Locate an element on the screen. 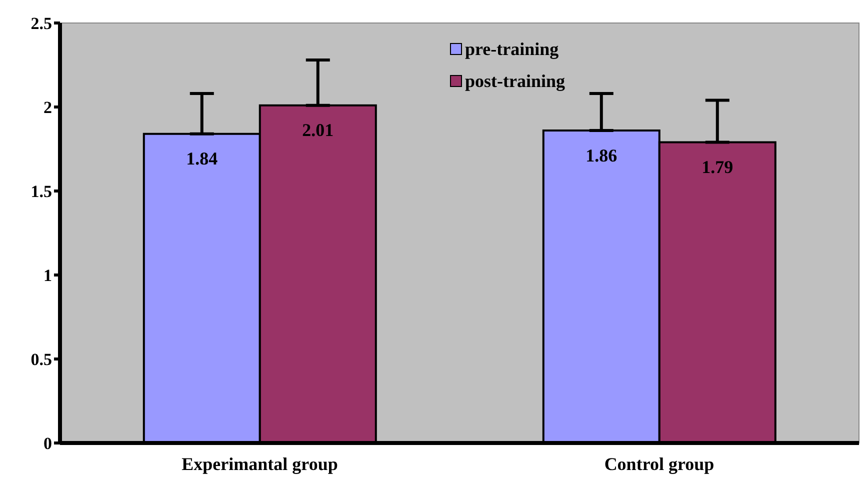  y-tick-label: 1 is located at coordinates (48, 276).